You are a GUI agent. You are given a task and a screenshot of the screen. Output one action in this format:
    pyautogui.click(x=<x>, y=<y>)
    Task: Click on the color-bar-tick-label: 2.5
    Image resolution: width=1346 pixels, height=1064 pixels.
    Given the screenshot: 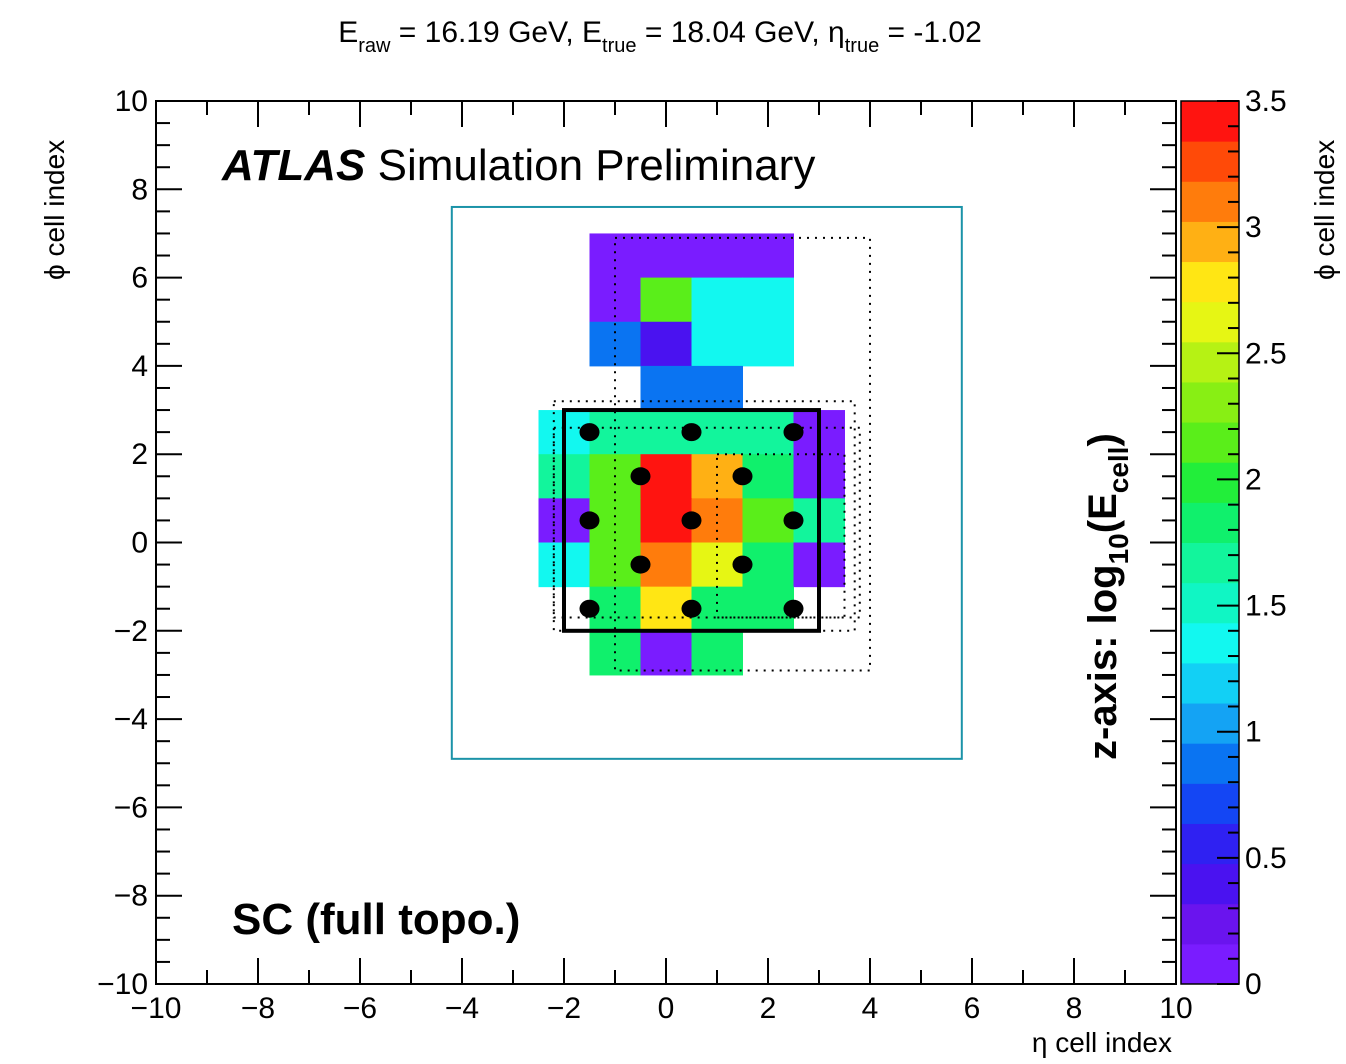 What is the action you would take?
    pyautogui.click(x=1266, y=353)
    